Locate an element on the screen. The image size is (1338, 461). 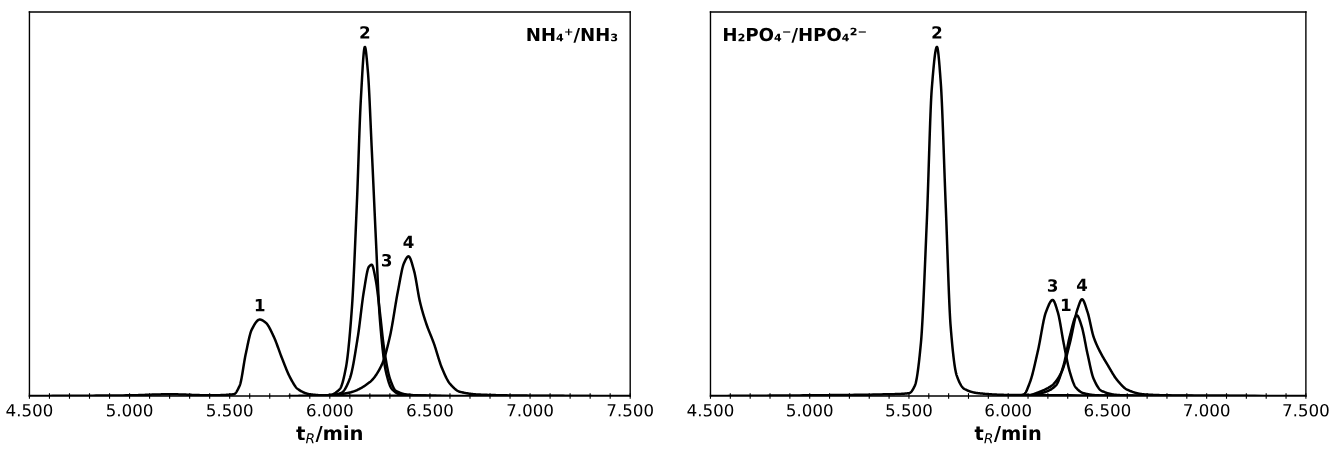
chart-title: H₂PO₄⁻/HPO₄²⁻ is located at coordinates (795, 35).